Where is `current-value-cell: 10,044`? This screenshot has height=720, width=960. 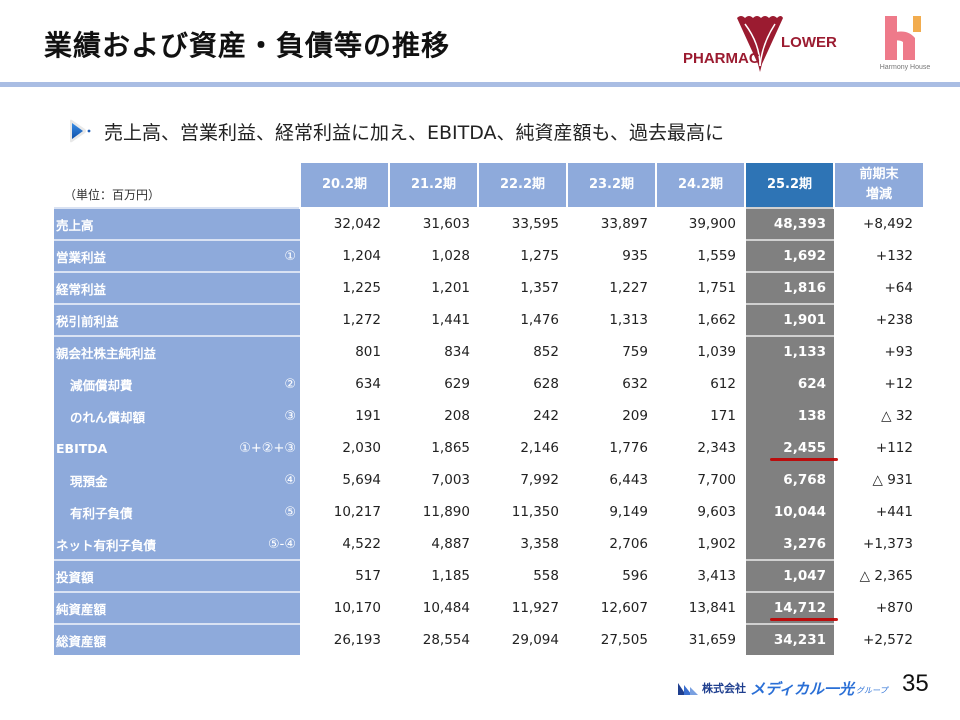
current-value-cell: 10,044 is located at coordinates (789, 511).